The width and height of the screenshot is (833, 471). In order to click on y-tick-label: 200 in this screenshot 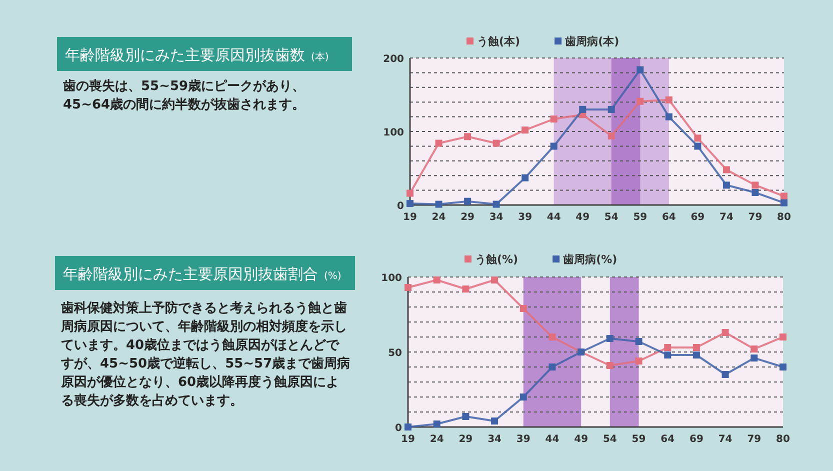, I will do `click(393, 59)`.